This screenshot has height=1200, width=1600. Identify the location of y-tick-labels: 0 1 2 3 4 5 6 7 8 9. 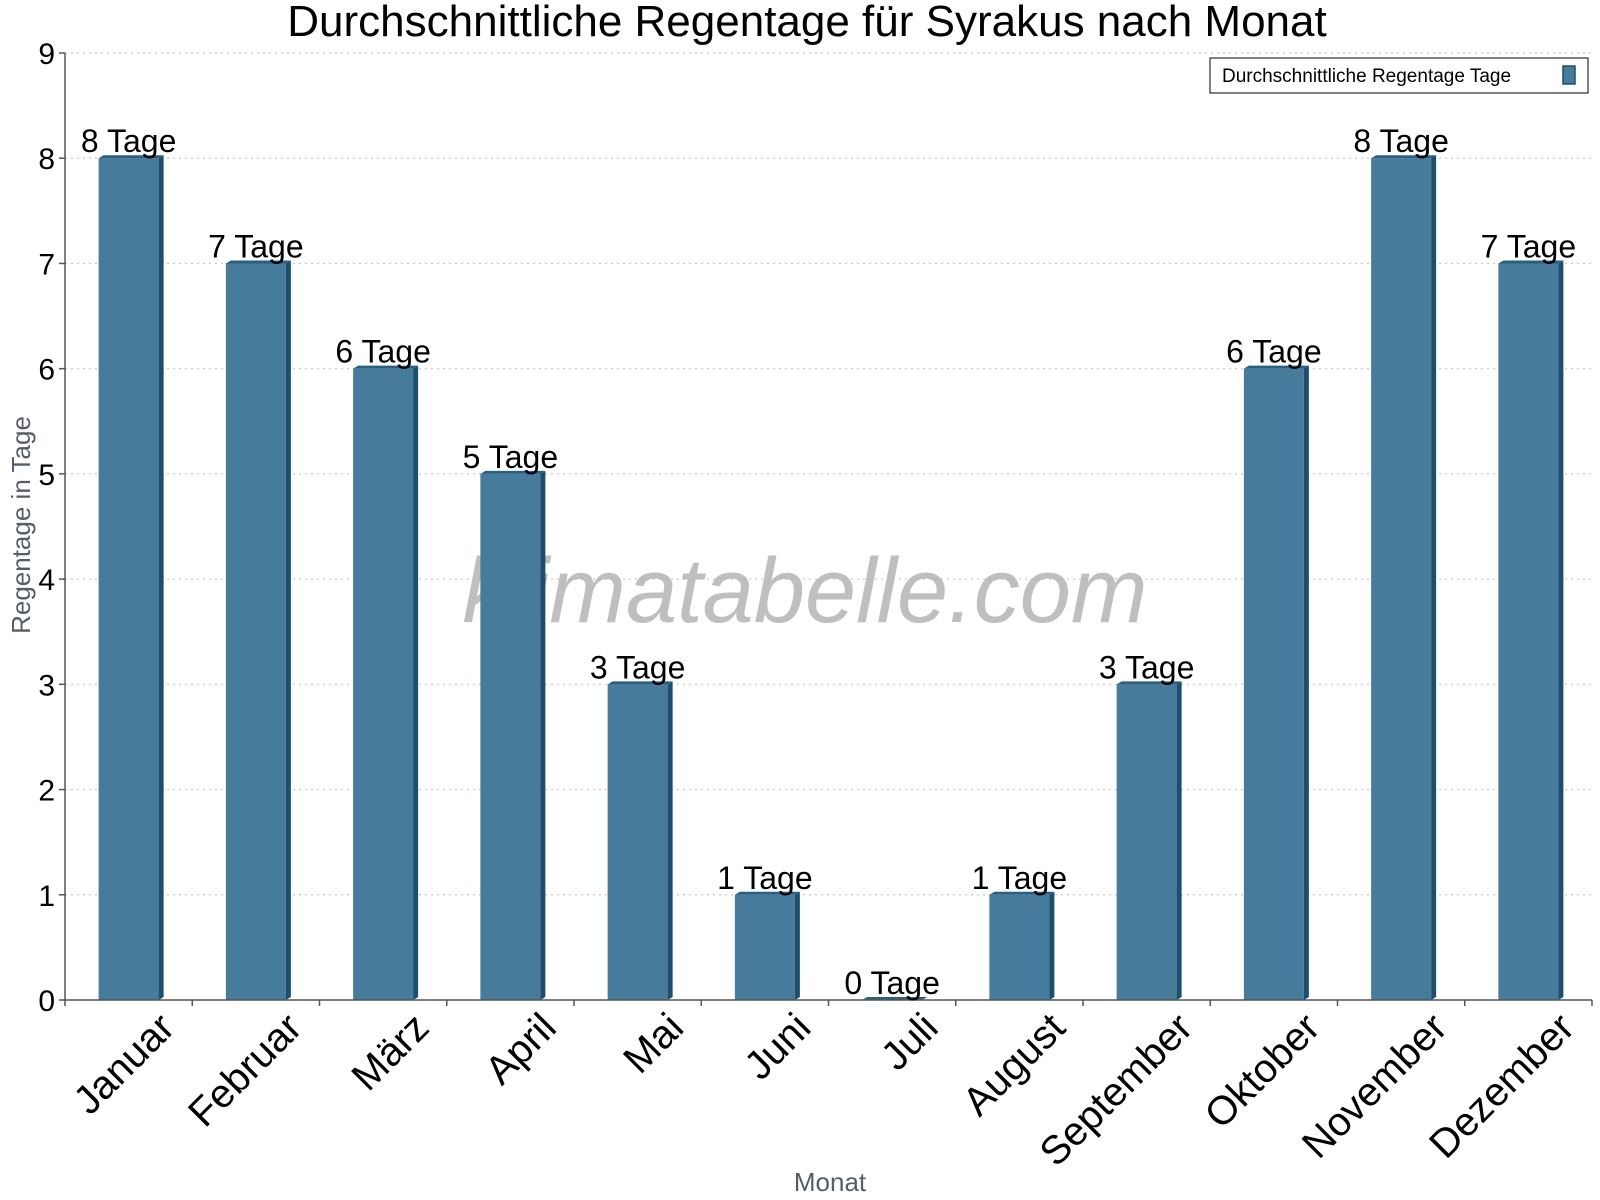
(46, 528).